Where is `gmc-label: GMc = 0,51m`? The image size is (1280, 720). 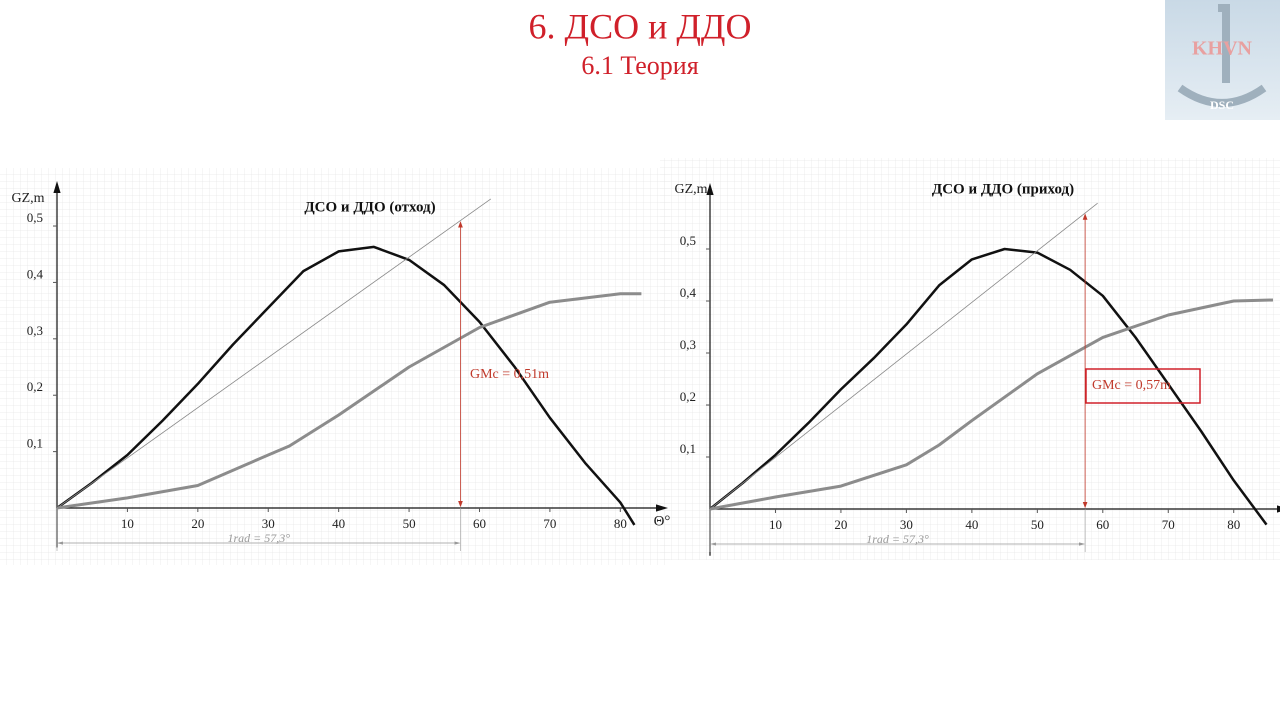 gmc-label: GMc = 0,51m is located at coordinates (509, 374).